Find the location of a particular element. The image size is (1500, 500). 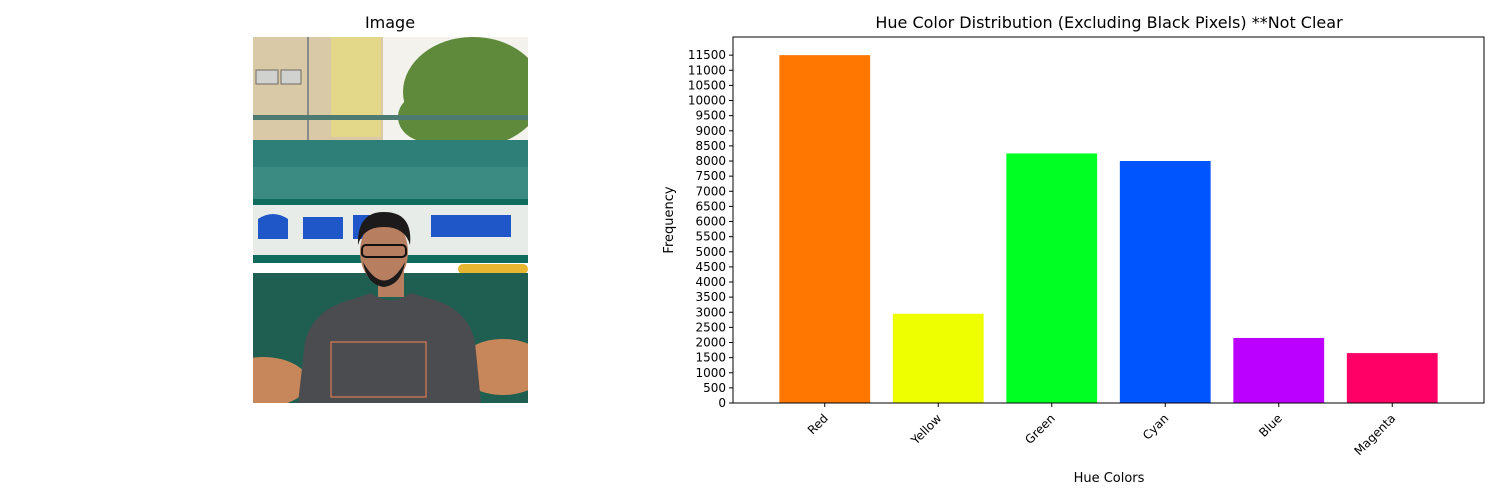

photo-image is located at coordinates (390, 220).